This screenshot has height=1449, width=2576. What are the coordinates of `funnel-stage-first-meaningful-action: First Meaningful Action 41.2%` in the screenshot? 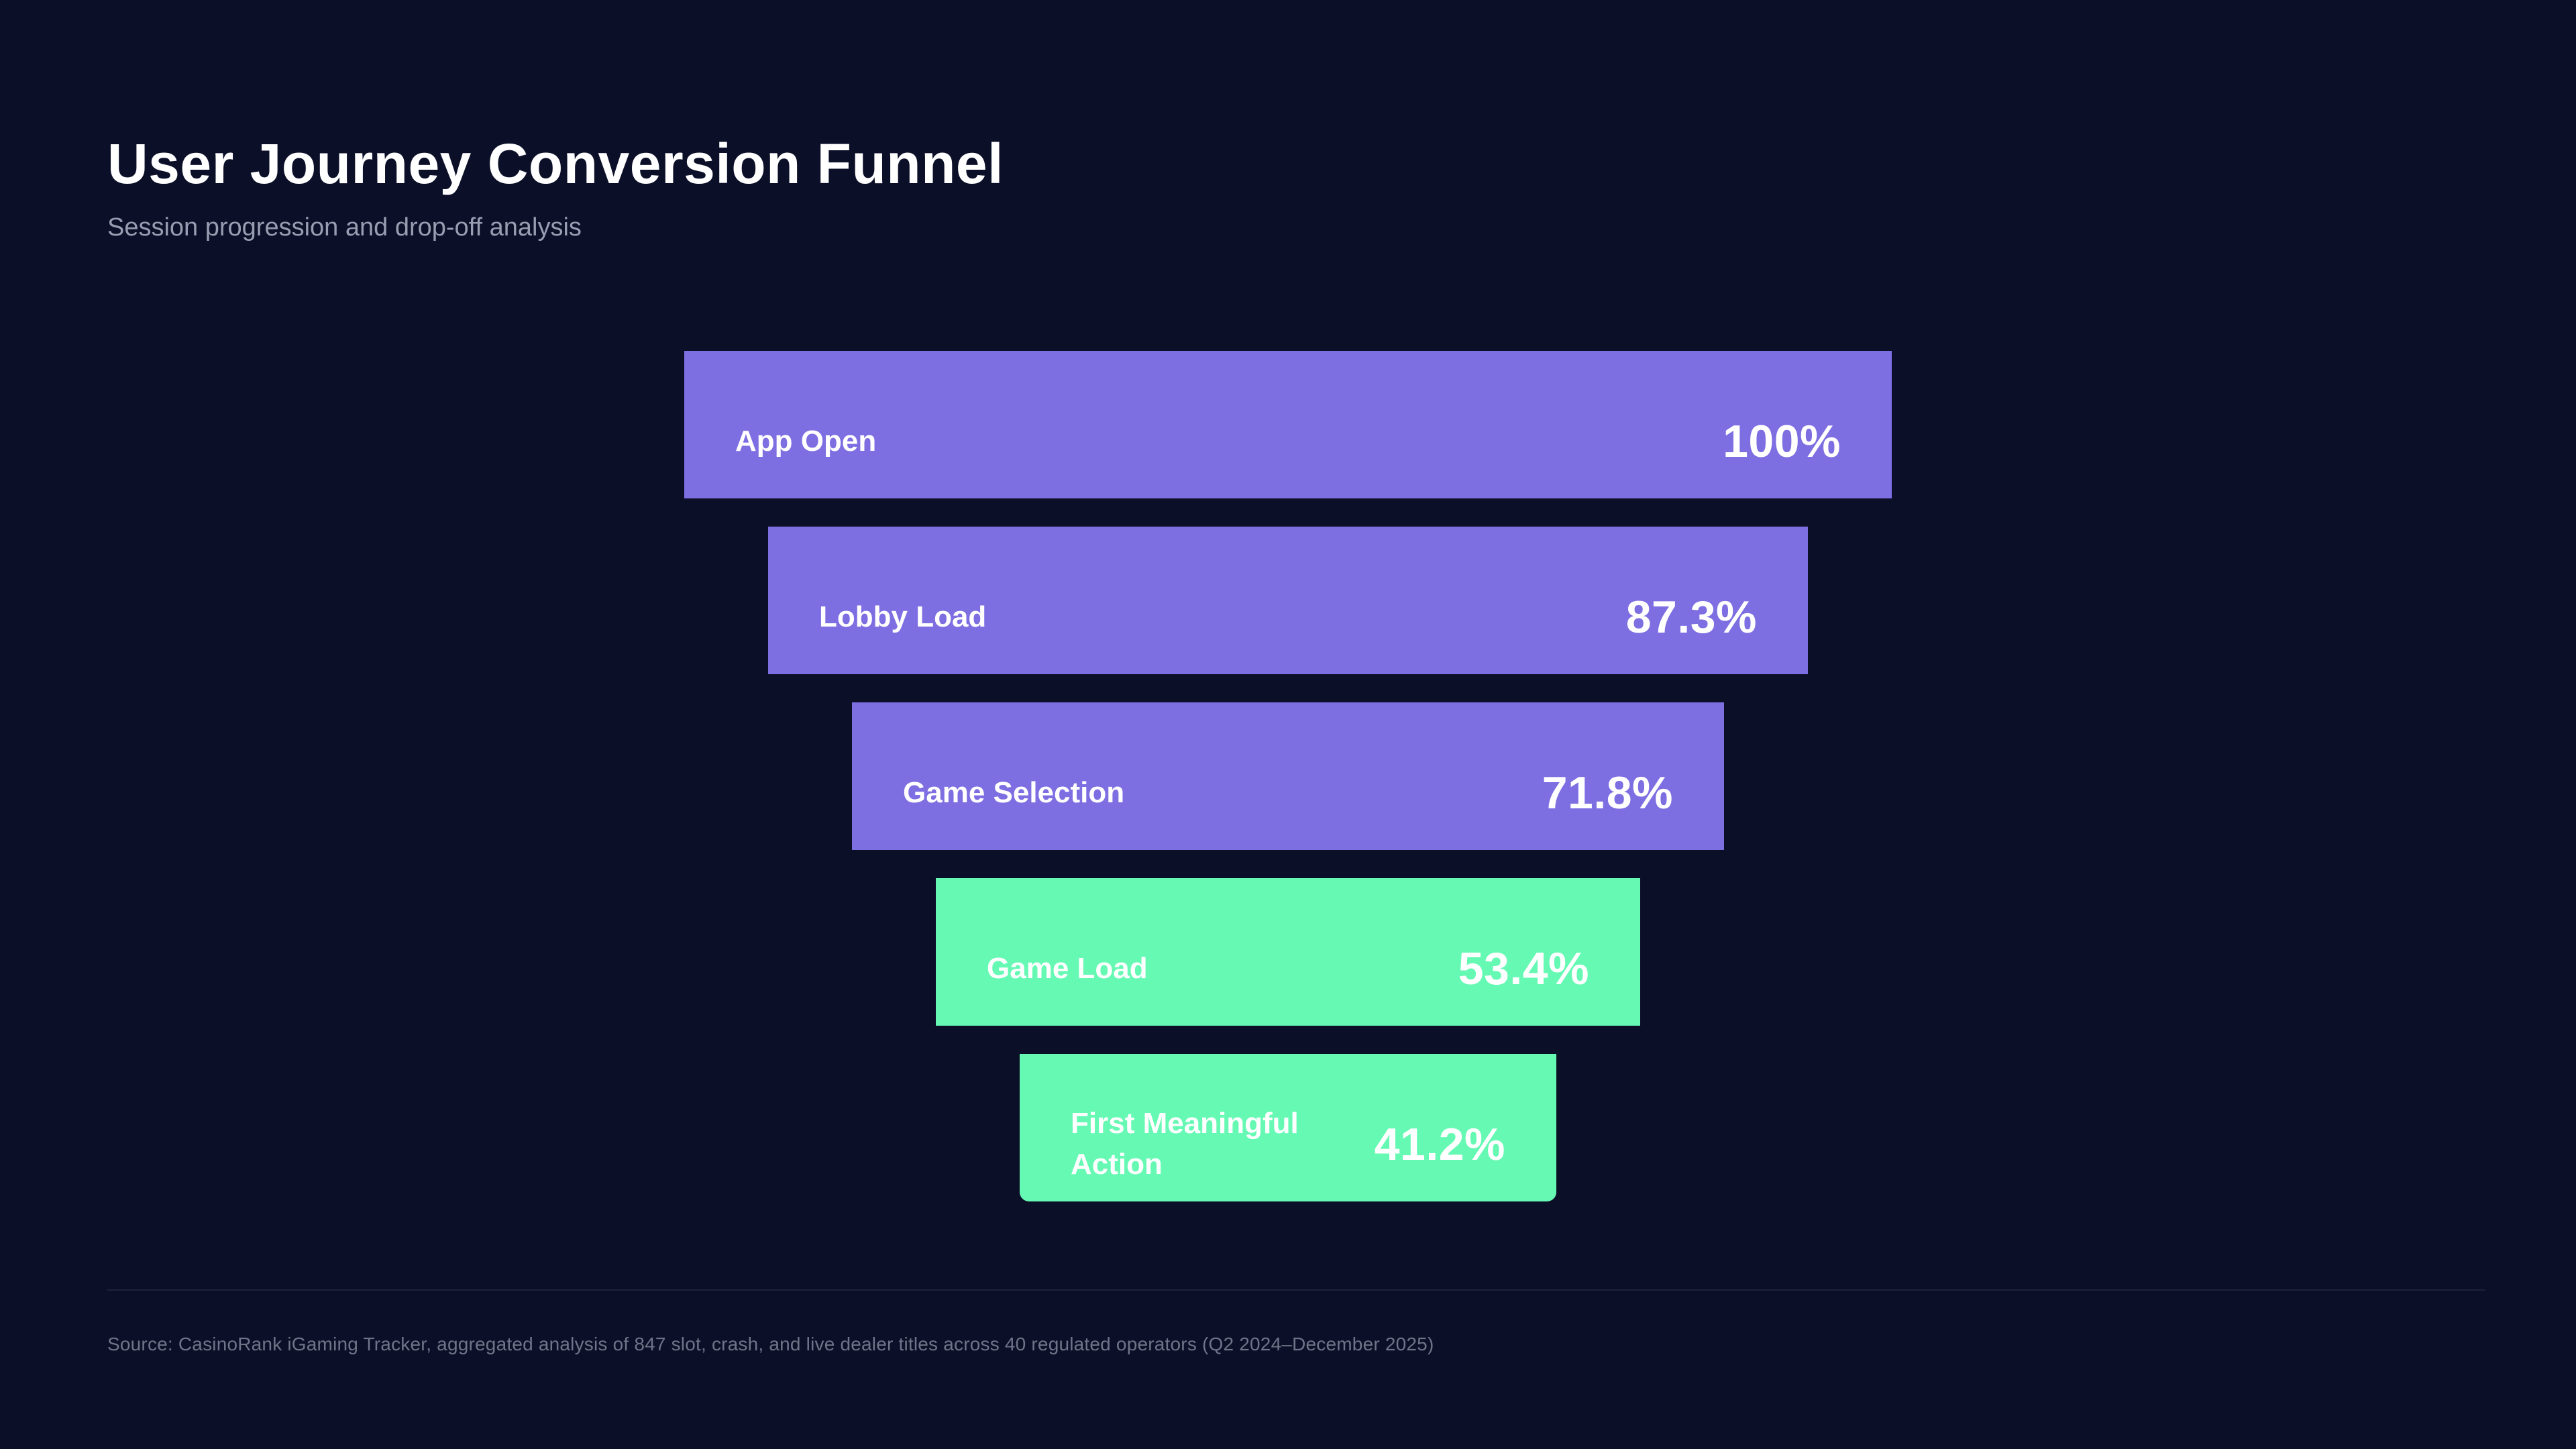 It's located at (1288, 1127).